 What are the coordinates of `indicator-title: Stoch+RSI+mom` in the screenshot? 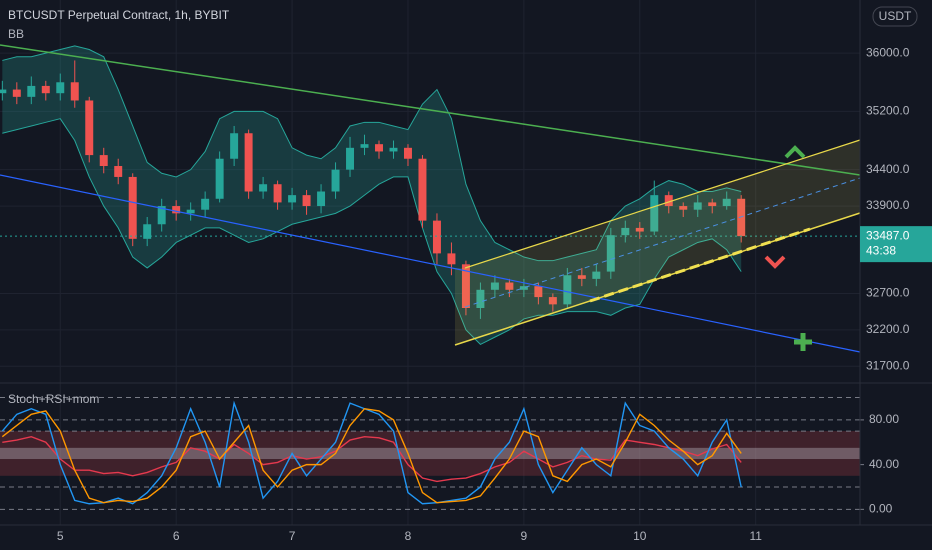 It's located at (53, 399).